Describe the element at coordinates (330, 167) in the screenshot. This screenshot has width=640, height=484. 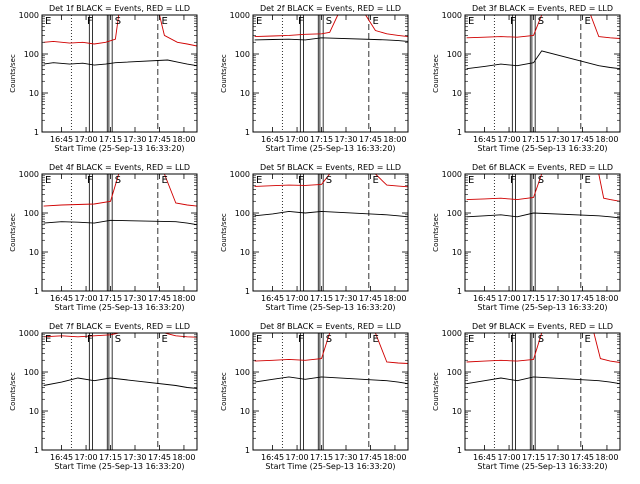
I see `panel-title: Det 5f BLACK = Events, RED = LLD` at that location.